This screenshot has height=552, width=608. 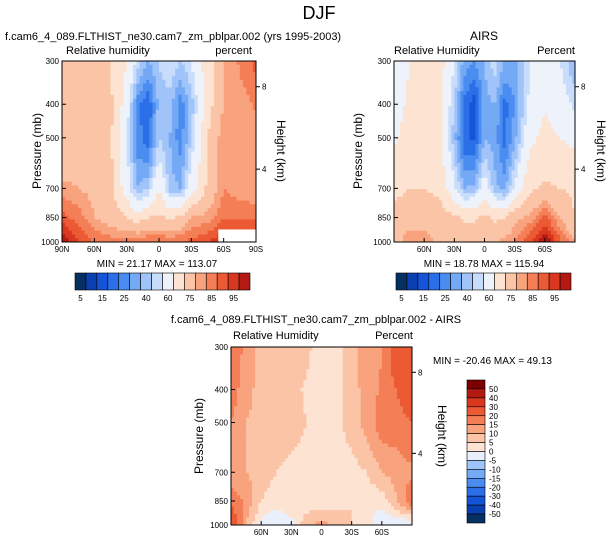 What do you see at coordinates (146, 298) in the screenshot?
I see `colorbar-label: 40` at bounding box center [146, 298].